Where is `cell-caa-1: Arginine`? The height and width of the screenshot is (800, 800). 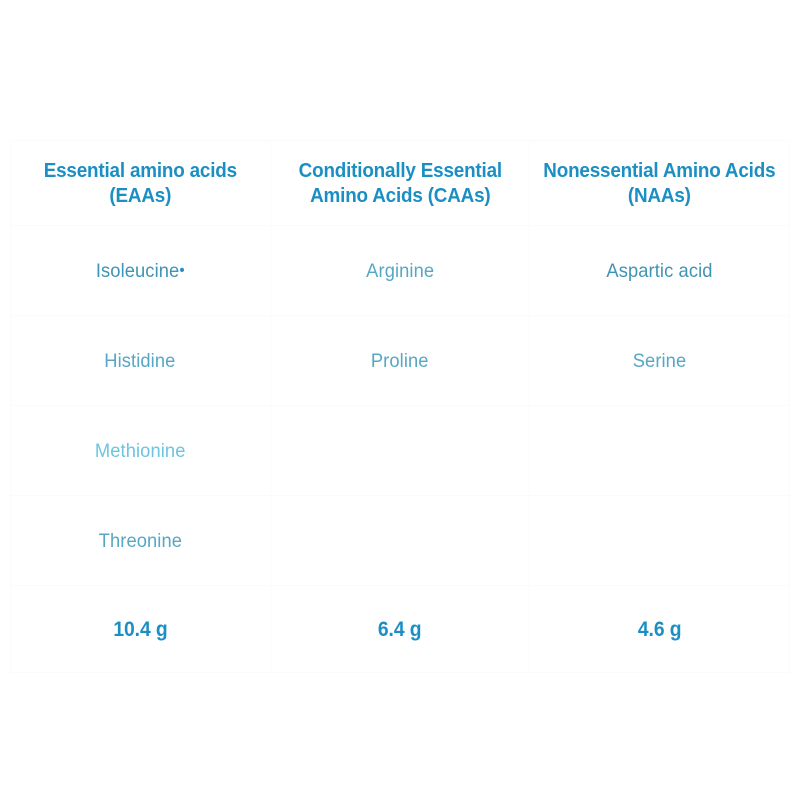 cell-caa-1: Arginine is located at coordinates (400, 270).